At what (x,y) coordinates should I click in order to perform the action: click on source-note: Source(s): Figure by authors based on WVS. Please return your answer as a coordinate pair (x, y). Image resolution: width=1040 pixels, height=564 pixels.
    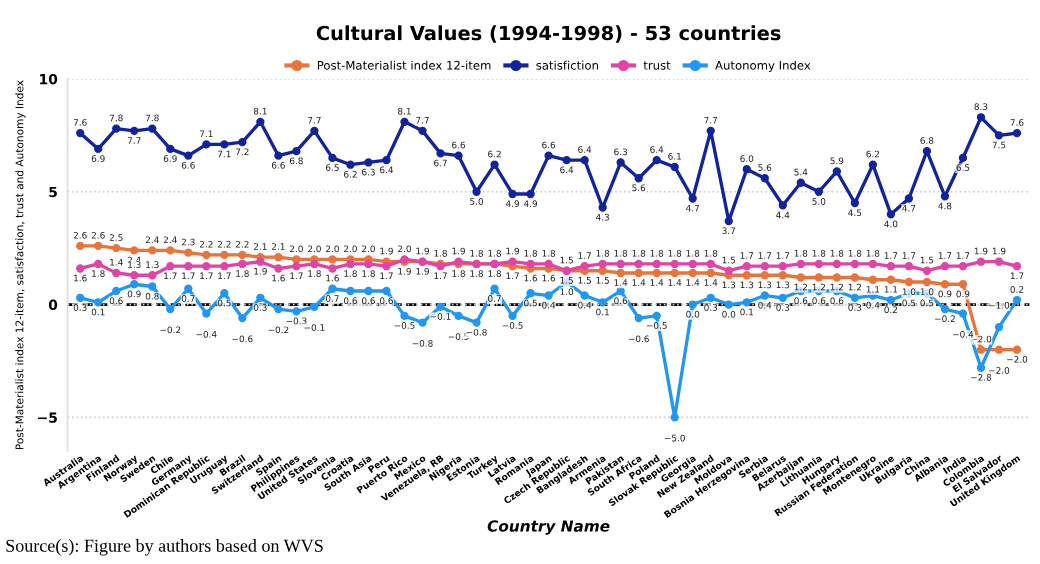
    Looking at the image, I should click on (164, 547).